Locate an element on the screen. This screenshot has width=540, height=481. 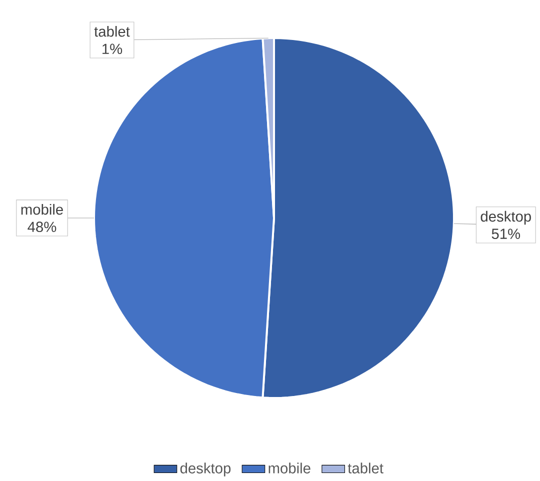
data-label: 48% is located at coordinates (42, 227).